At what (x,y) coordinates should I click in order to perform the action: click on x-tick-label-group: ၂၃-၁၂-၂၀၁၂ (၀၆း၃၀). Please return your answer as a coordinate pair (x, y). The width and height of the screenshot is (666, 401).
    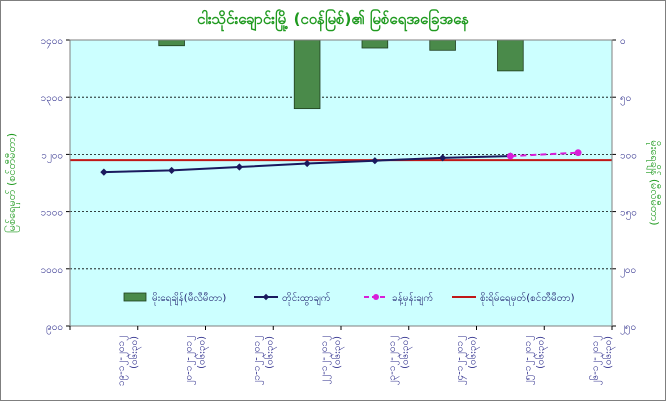
    Looking at the image, I should click on (400, 360).